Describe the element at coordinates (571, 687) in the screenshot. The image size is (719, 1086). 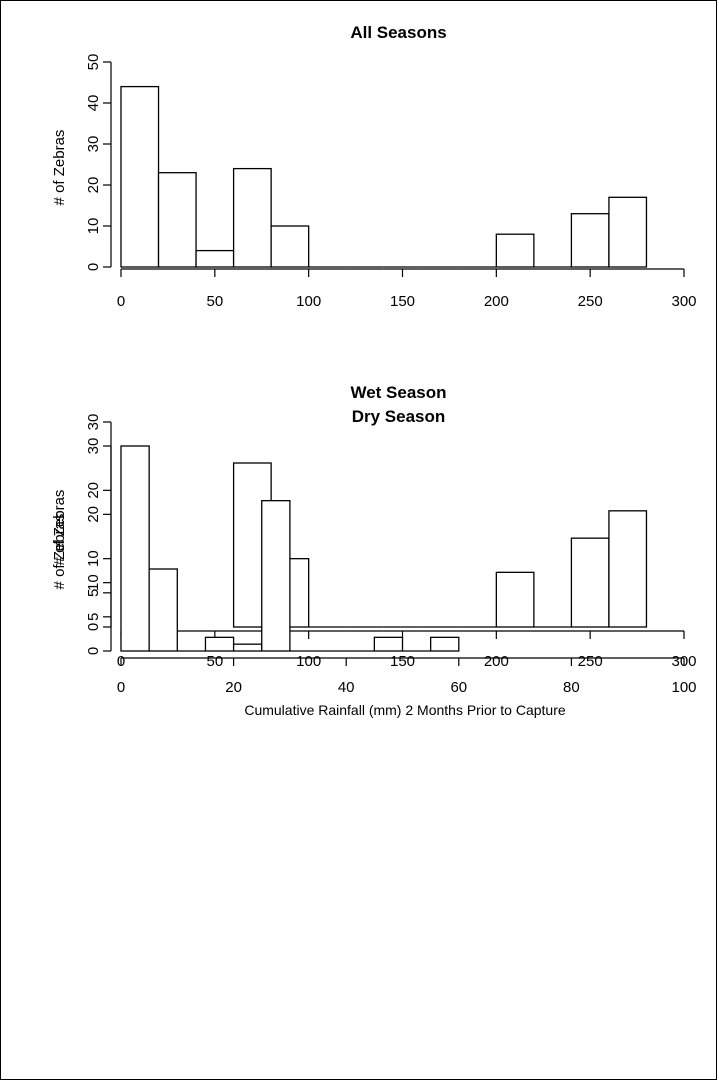
I see `x-tick-label: 80` at that location.